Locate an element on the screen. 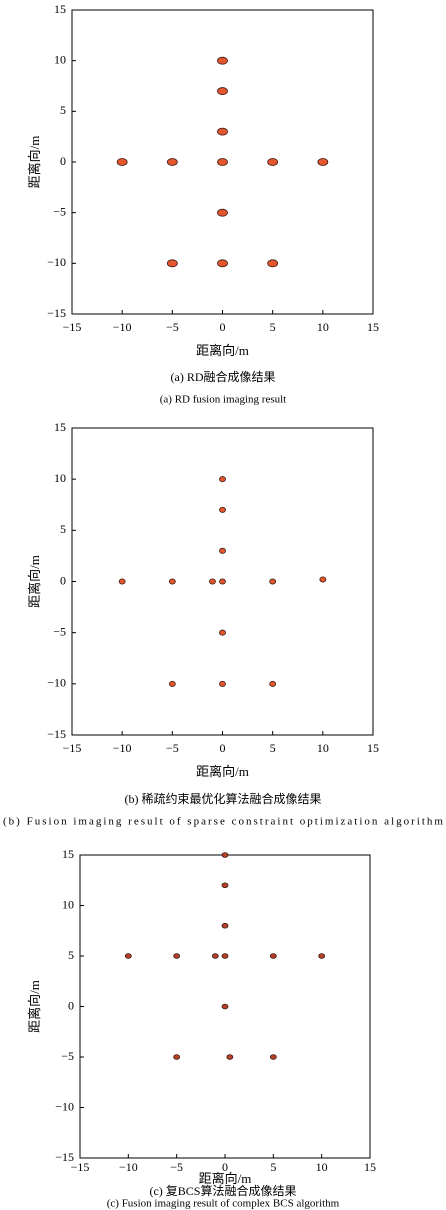 This screenshot has width=446, height=1210. caption-english: (a) RD fusion imaging result is located at coordinates (223, 400).